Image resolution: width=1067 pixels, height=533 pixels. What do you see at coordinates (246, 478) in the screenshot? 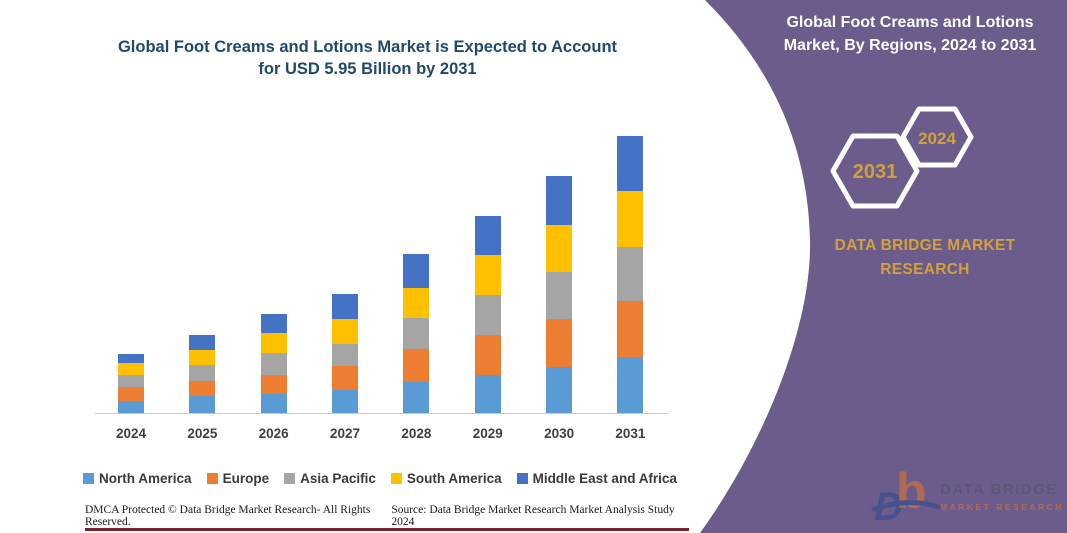
I see `legend-label: Europe` at bounding box center [246, 478].